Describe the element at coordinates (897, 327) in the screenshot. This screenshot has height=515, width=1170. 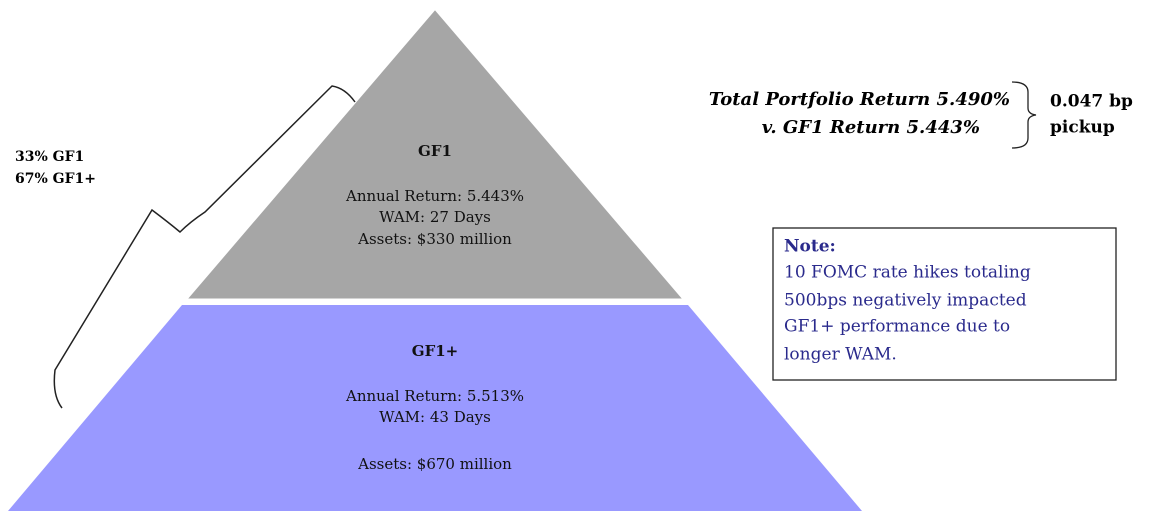
I see `note-line: GF1+ performance due to` at that location.